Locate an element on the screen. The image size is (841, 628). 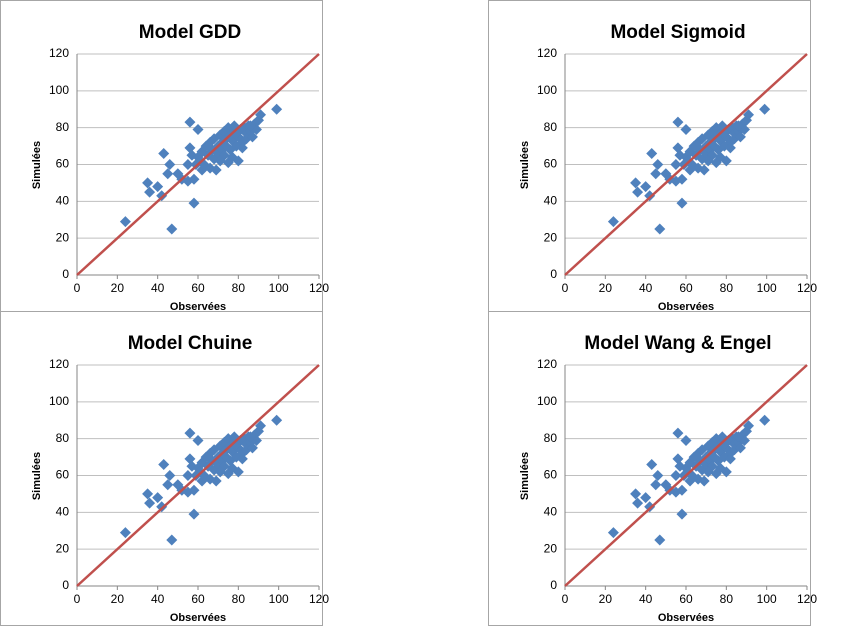
chart-title: Model GDD is located at coordinates (190, 32).